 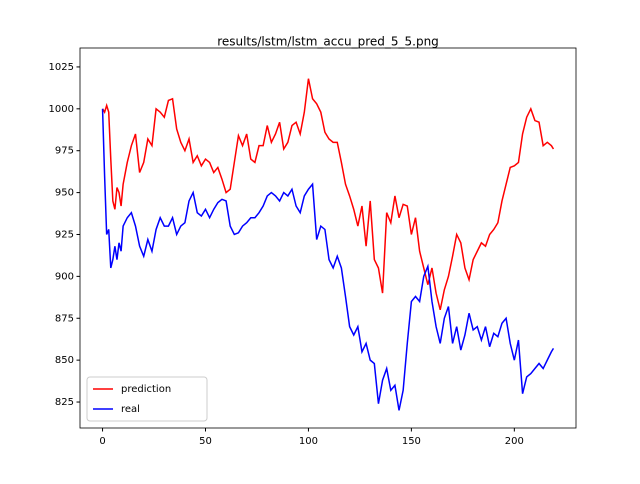 I want to click on x-tick-label: 50, so click(x=205, y=441).